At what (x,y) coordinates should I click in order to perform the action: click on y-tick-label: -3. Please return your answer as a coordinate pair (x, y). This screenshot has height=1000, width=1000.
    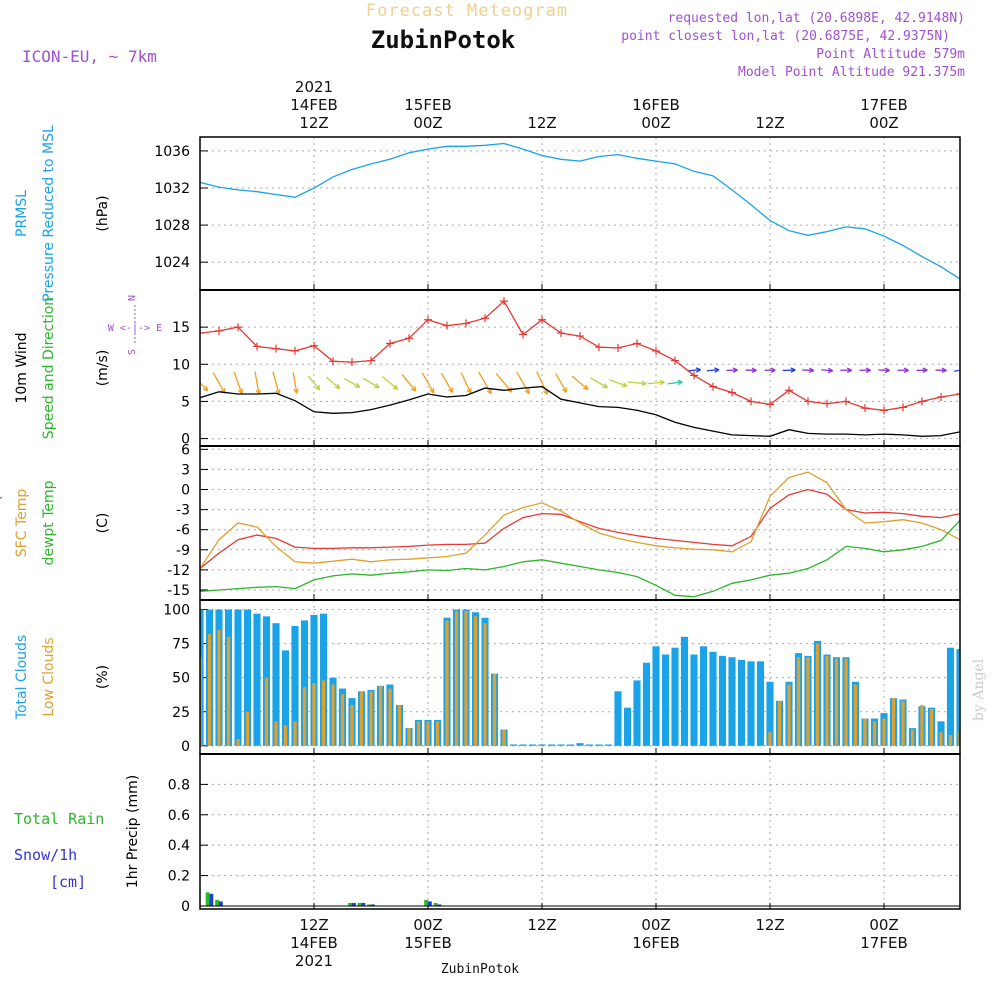
    Looking at the image, I should click on (183, 511).